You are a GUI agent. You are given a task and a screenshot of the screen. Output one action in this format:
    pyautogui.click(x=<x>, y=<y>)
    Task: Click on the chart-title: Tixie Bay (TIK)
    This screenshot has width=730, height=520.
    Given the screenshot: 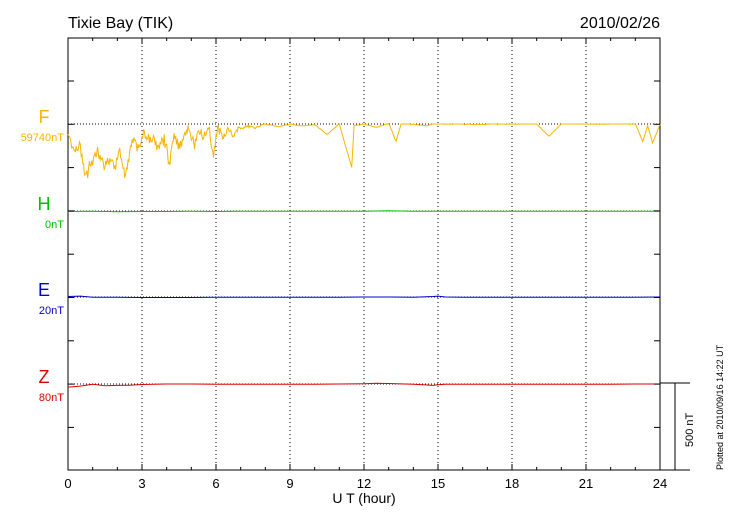 What is the action you would take?
    pyautogui.click(x=120, y=23)
    